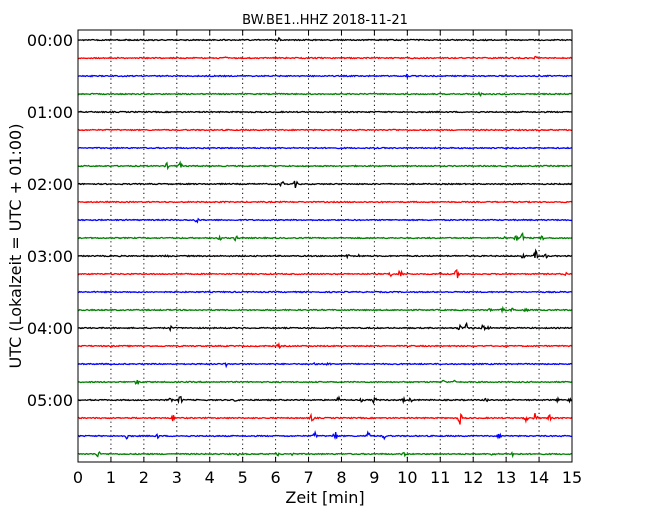 The width and height of the screenshot is (650, 520). Describe the element at coordinates (144, 477) in the screenshot. I see `x-tick-label: 2` at that location.